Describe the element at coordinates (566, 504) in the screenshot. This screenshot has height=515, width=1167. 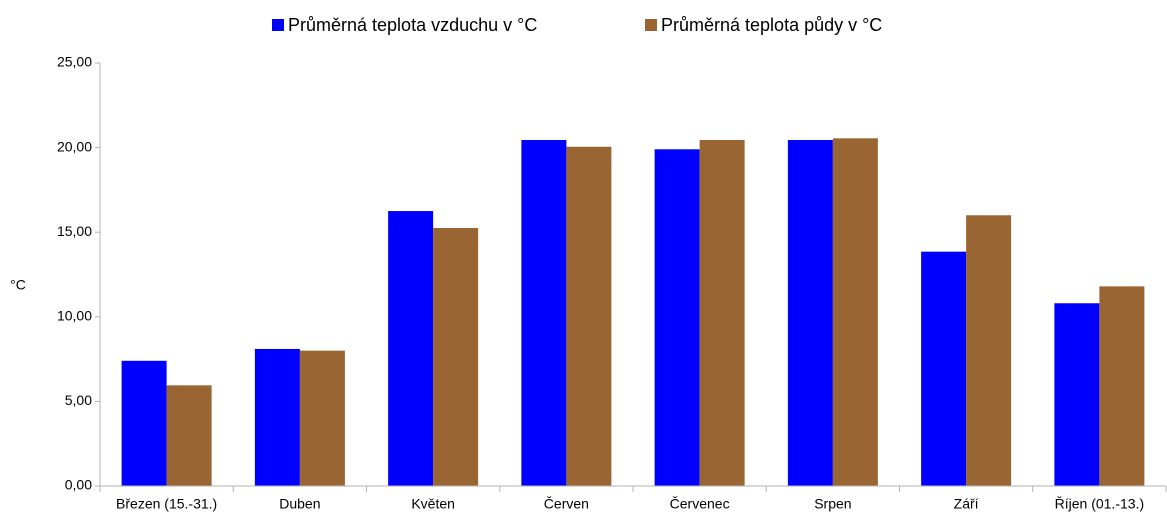
I see `x-tick-label: Červen` at that location.